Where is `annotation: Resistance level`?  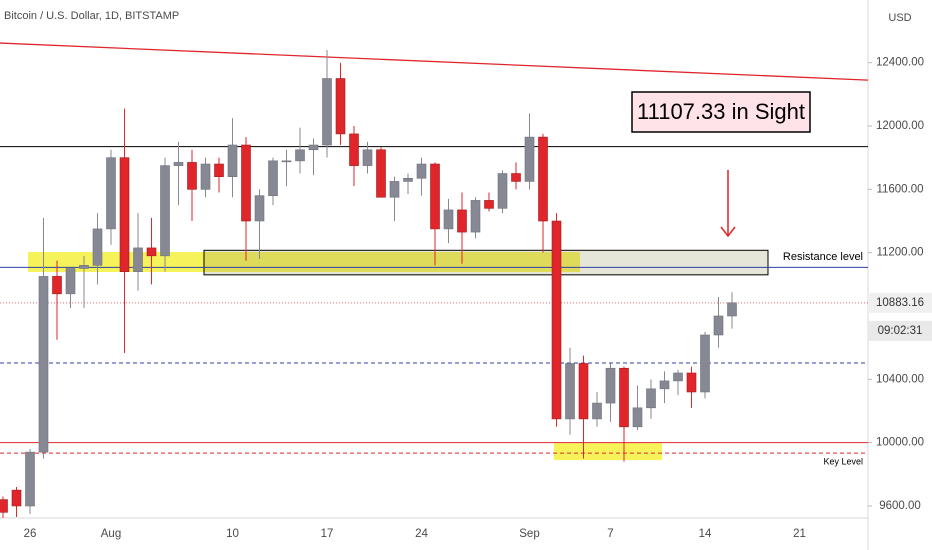
annotation: Resistance level is located at coordinates (823, 257).